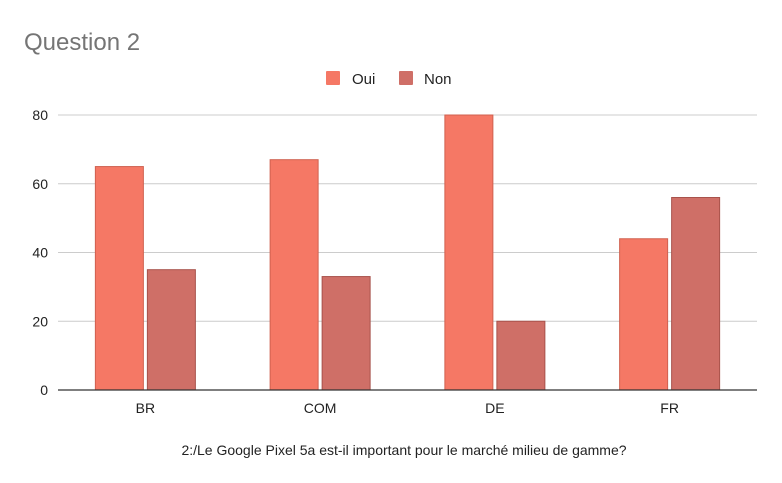  Describe the element at coordinates (669, 408) in the screenshot. I see `x-tick-label: FR` at that location.